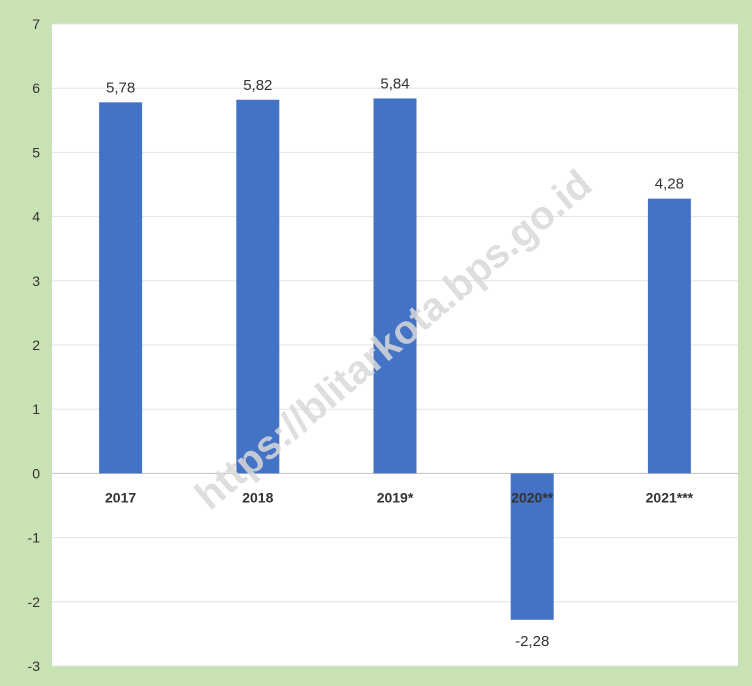  I want to click on x-axis-categories: 2017 2018 2019* 2020** 2021***, so click(399, 497).